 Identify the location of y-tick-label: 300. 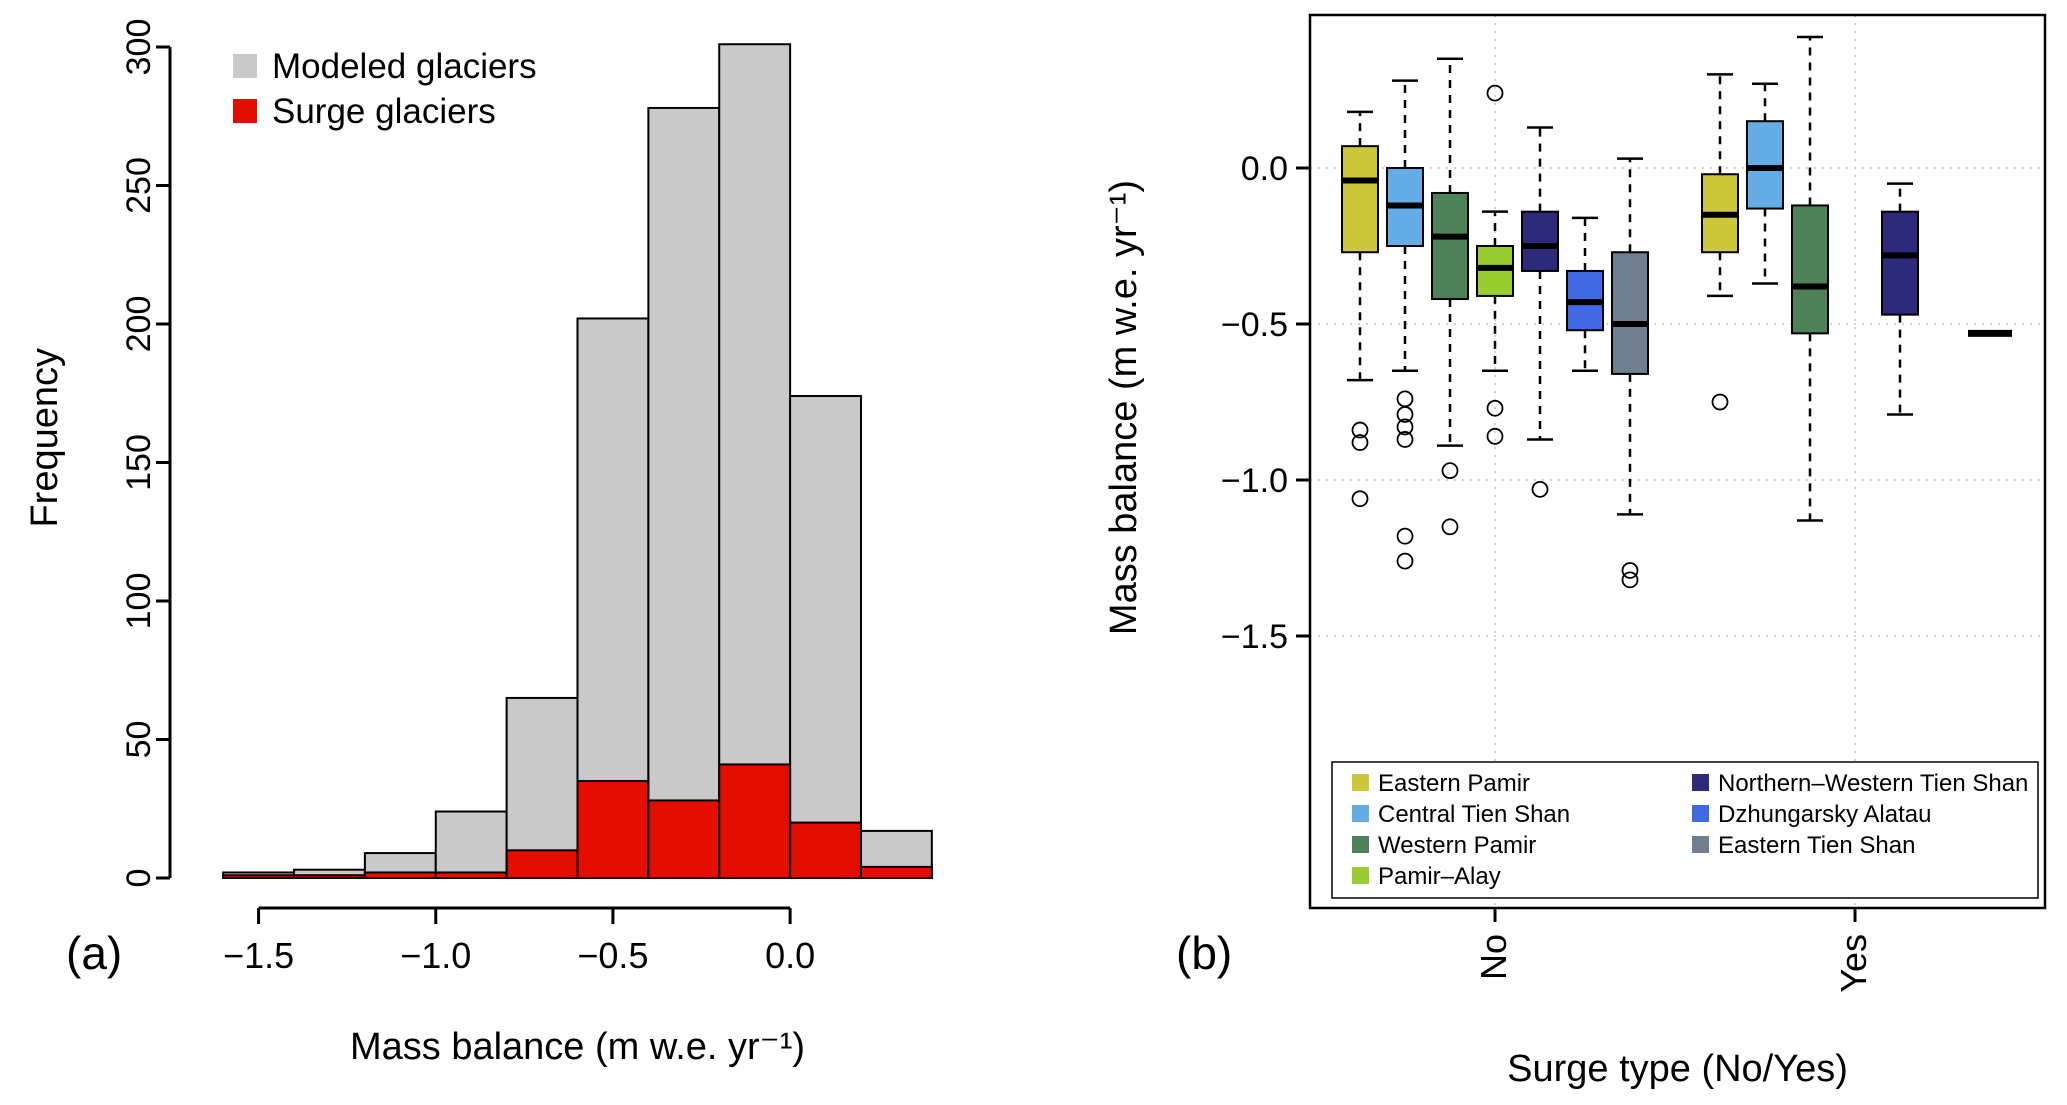
(139, 47).